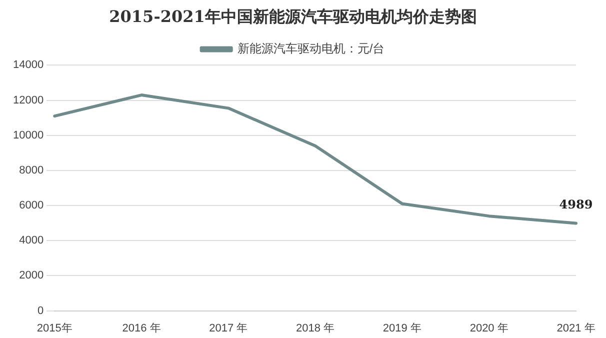 This screenshot has height=338, width=606. What do you see at coordinates (54, 328) in the screenshot?
I see `x-tick-label: 2015年` at bounding box center [54, 328].